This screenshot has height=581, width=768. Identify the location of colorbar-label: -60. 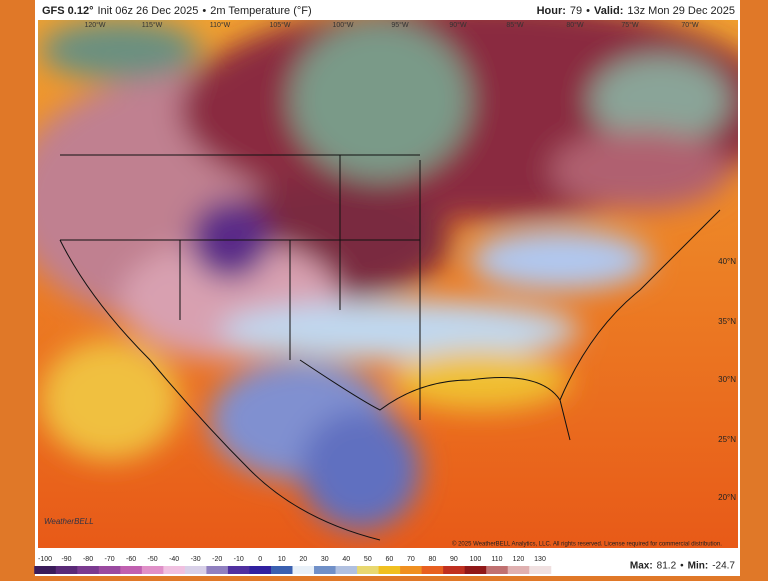
(131, 559).